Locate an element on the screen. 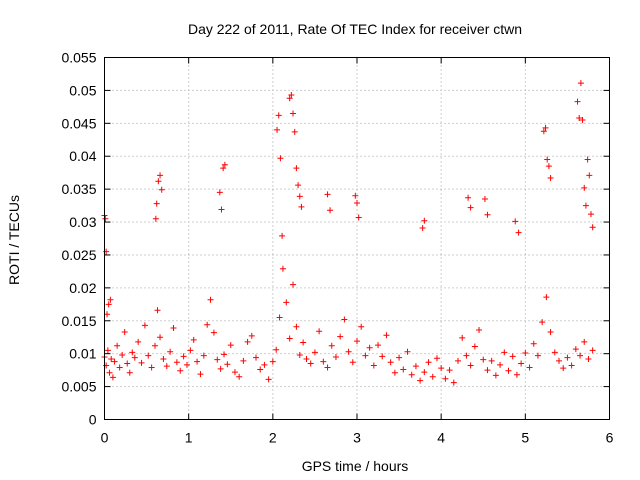  y-tick-label: 0.02 is located at coordinates (82, 288).